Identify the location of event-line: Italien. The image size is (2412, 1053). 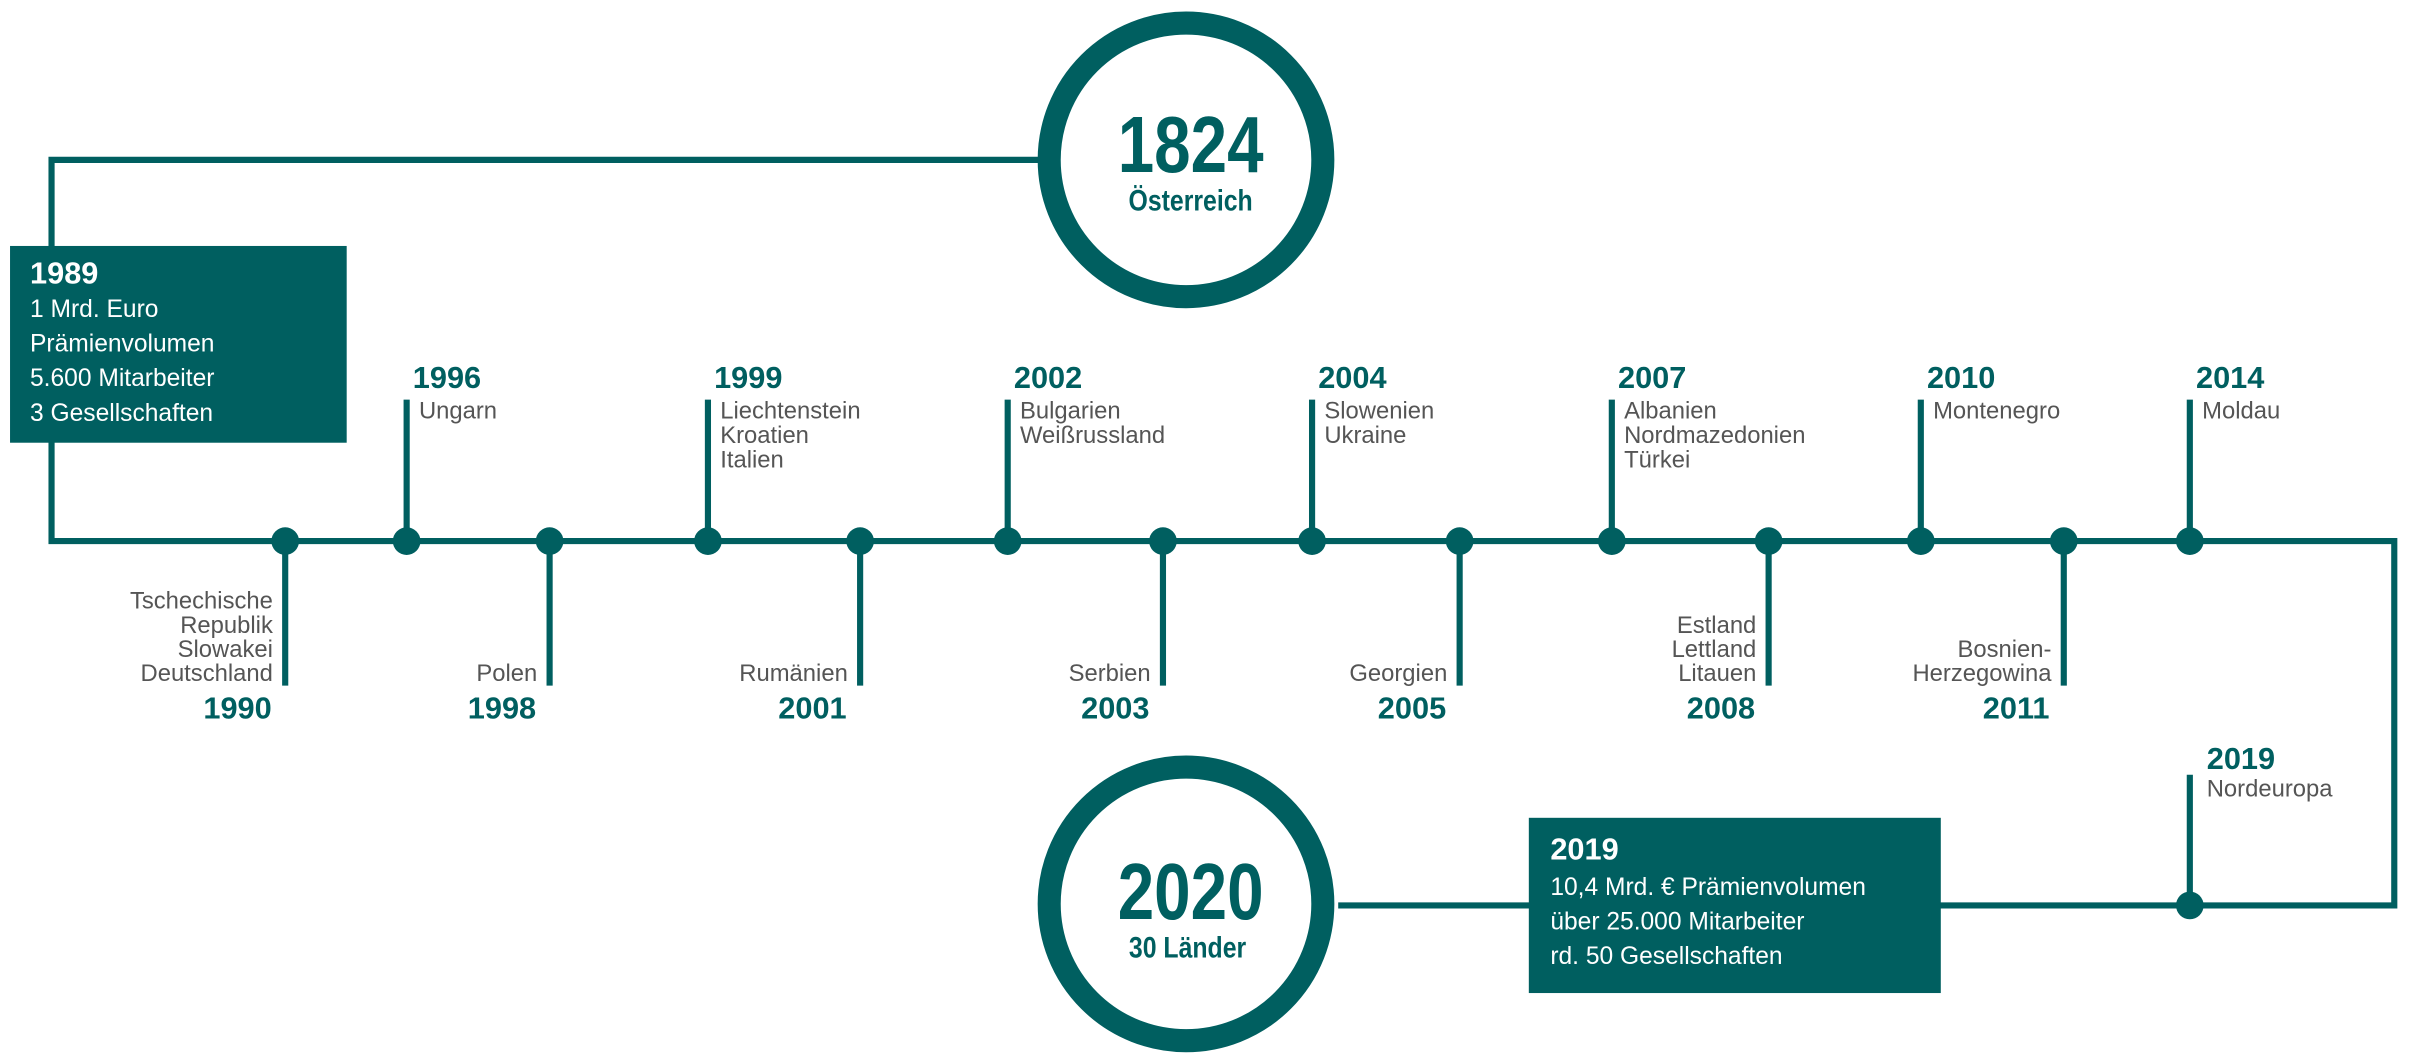
(752, 459).